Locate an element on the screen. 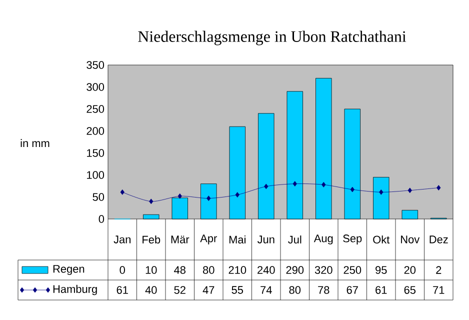 The height and width of the screenshot is (320, 469). data-label: 95 is located at coordinates (381, 270).